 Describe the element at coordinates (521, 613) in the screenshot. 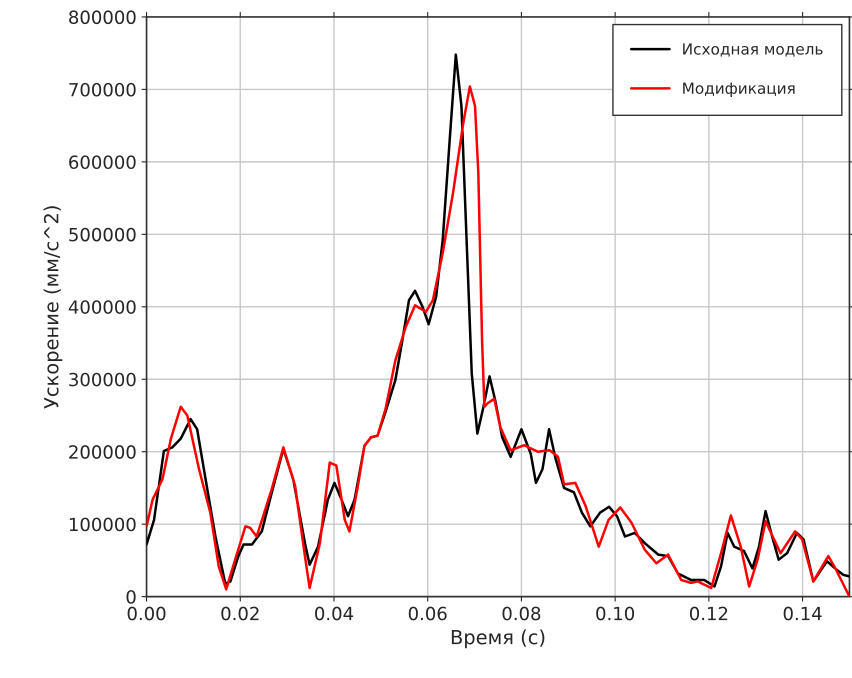

I see `x-tick-label: 0.08` at that location.